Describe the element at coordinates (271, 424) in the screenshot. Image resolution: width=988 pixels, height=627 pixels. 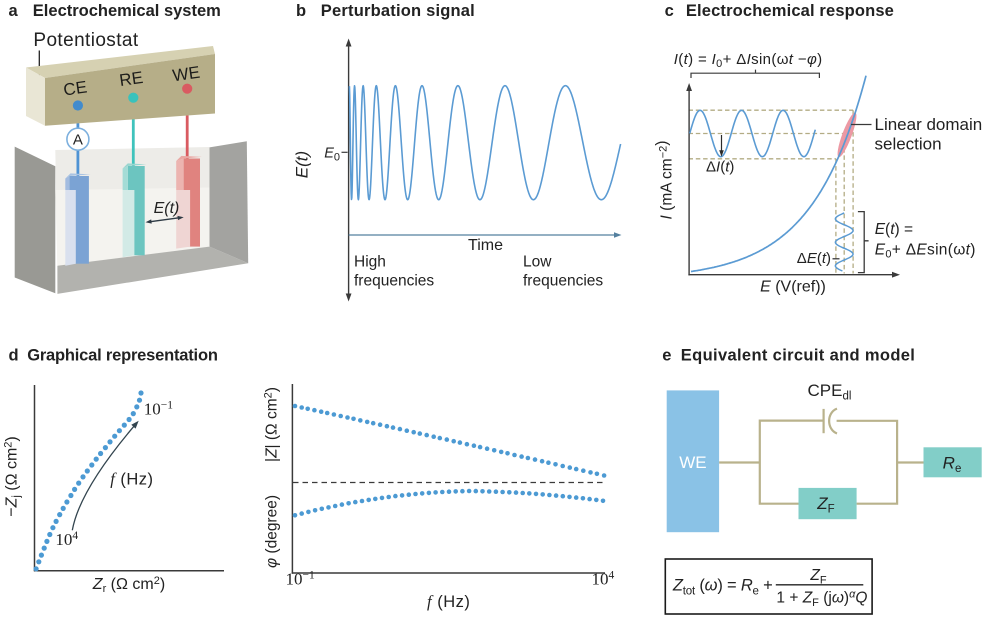
I see `svg-text: |Z| (Ω cm2)` at that location.